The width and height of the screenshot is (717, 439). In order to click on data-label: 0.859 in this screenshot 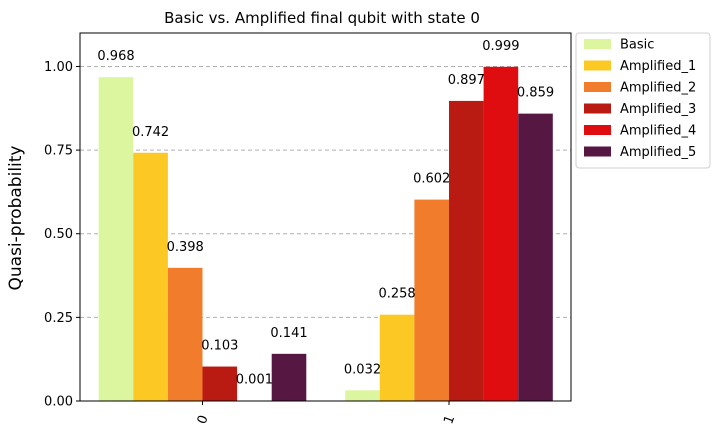, I will do `click(535, 93)`.